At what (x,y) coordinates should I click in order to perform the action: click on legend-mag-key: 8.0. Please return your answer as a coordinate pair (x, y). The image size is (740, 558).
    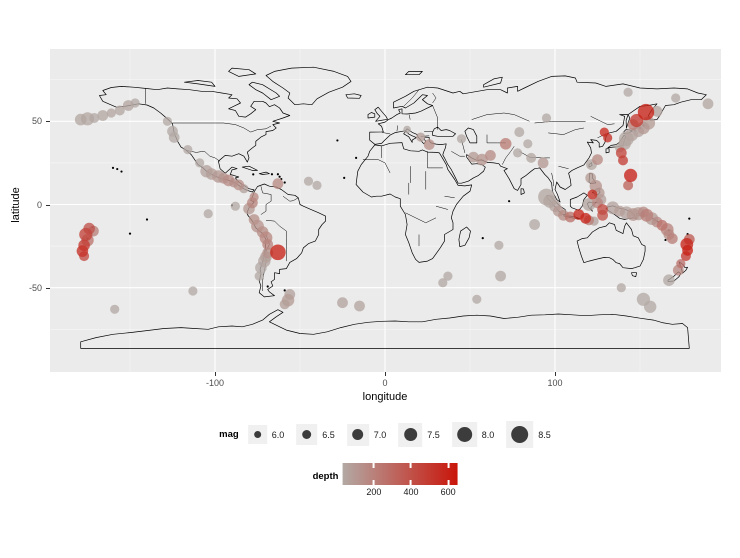
    Looking at the image, I should click on (473, 434).